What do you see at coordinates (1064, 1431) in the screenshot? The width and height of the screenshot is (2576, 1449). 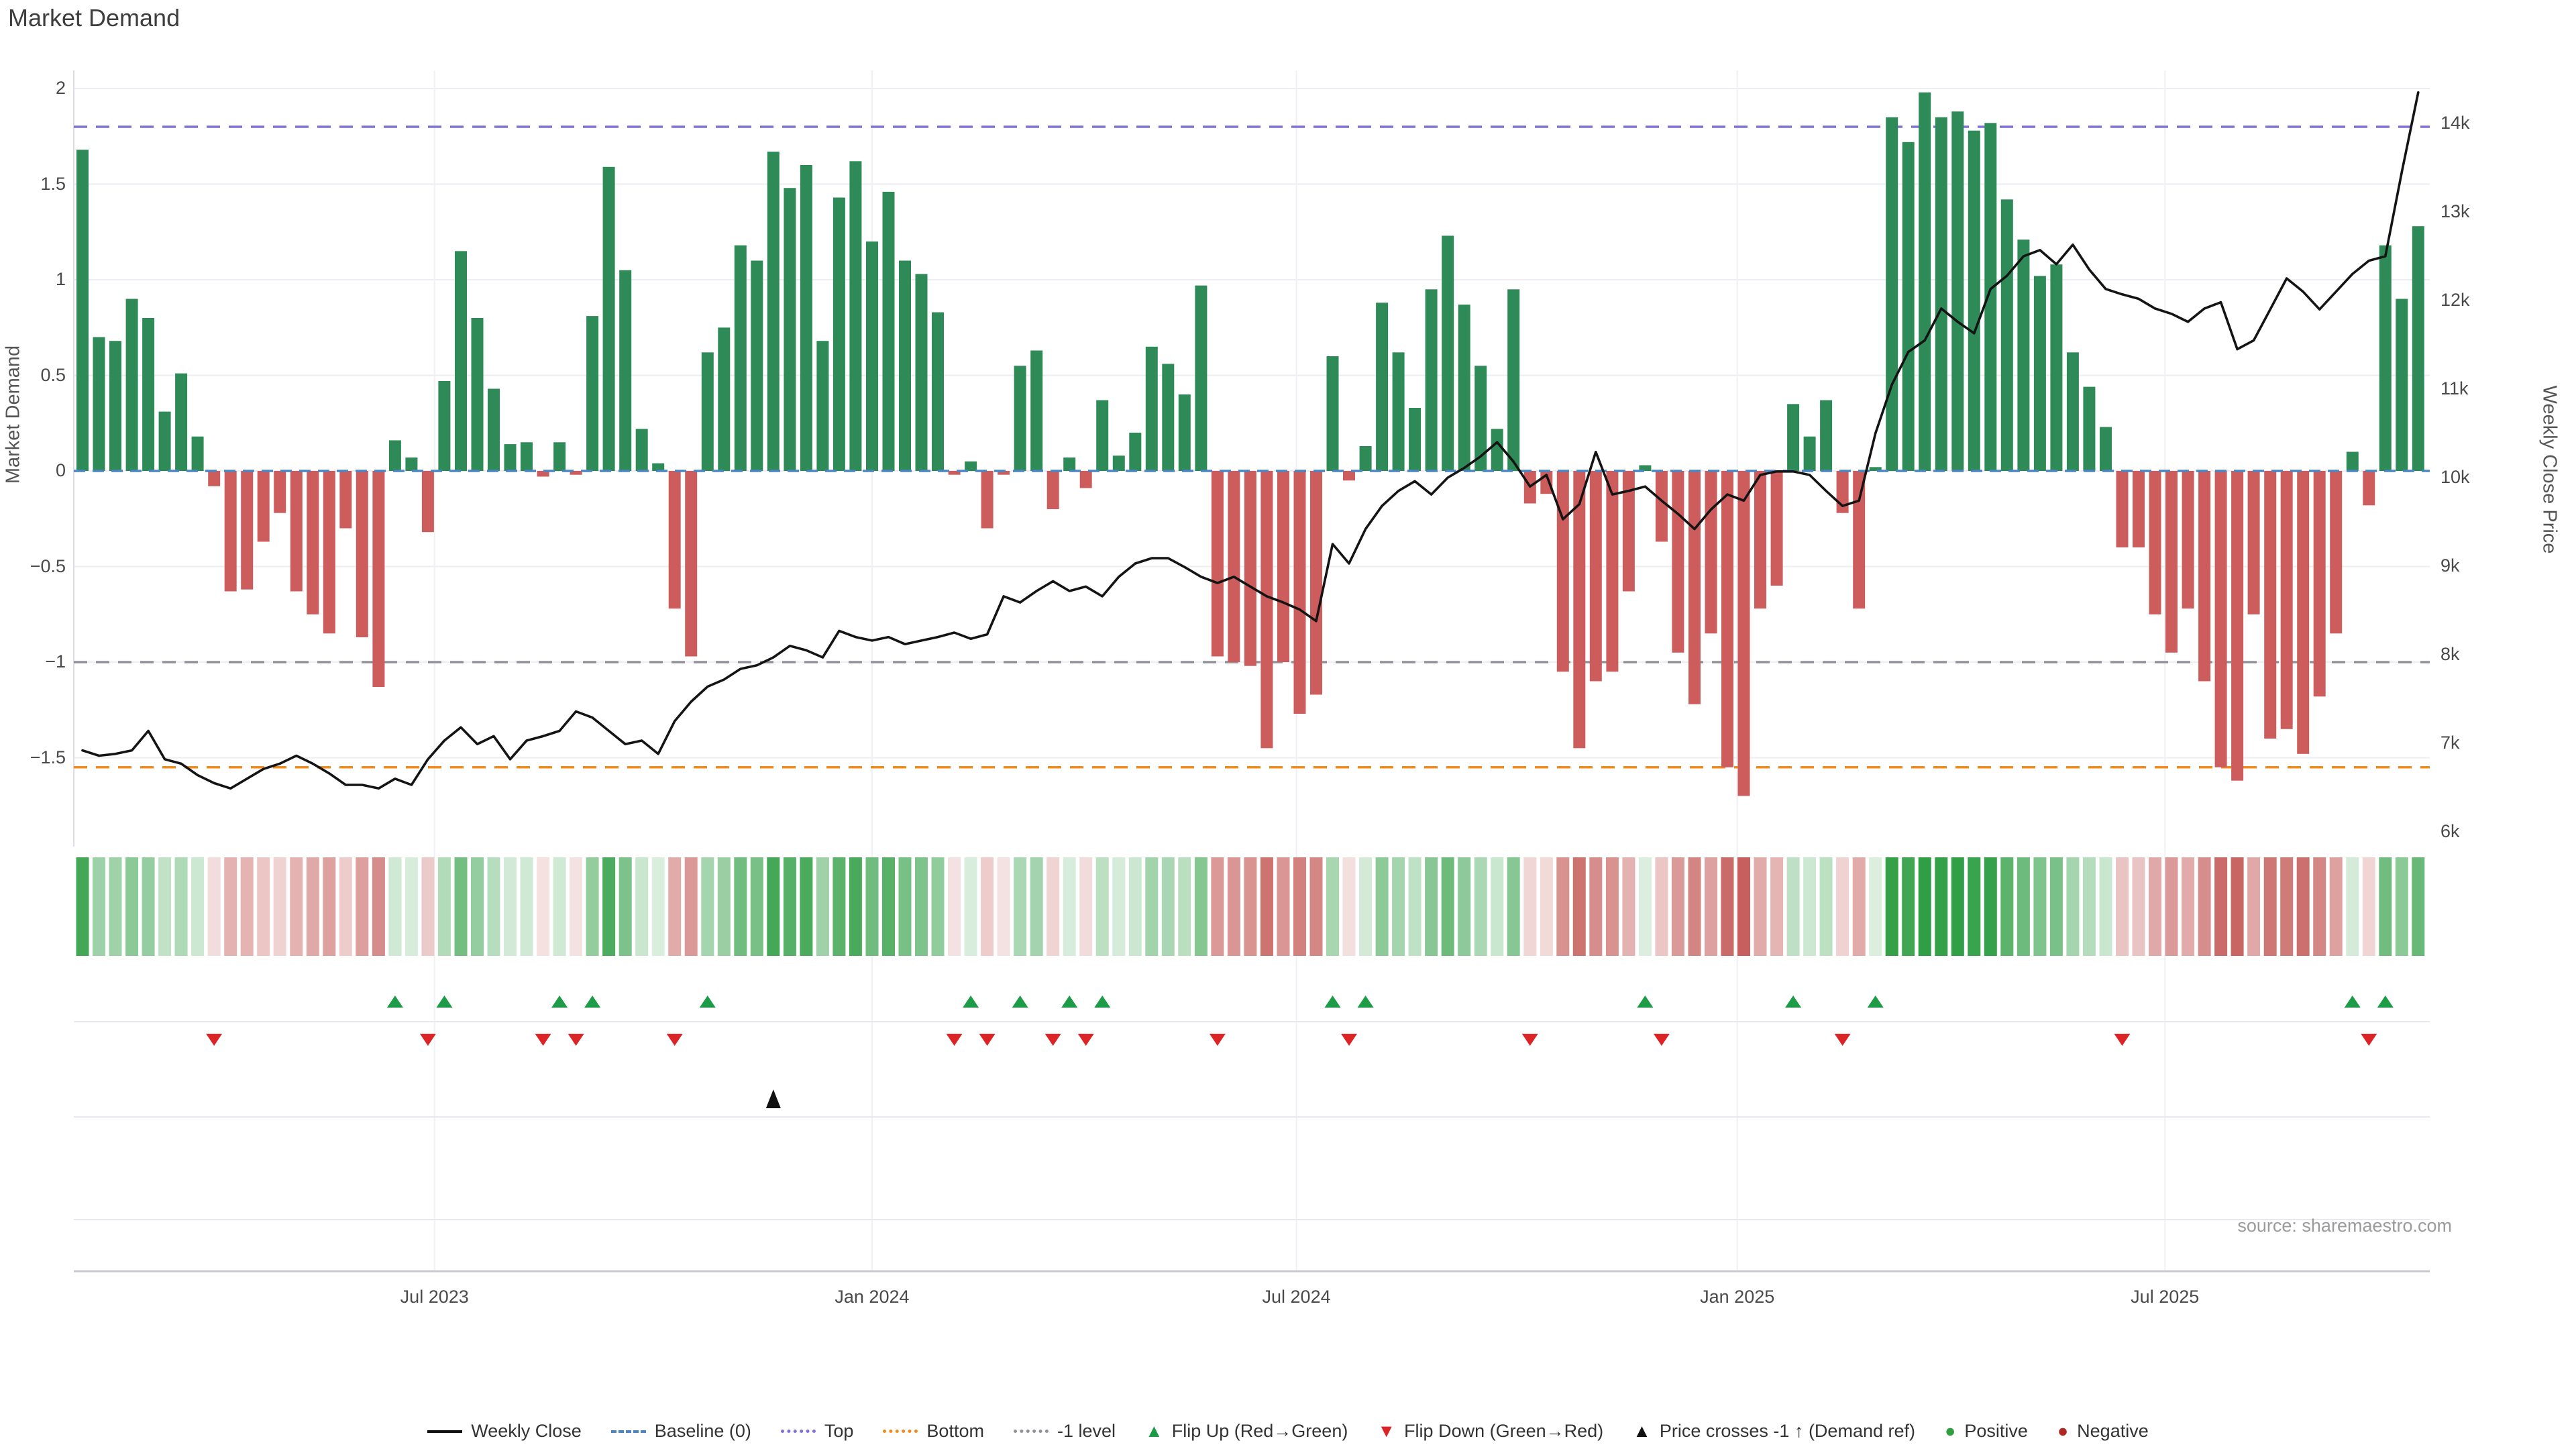 I see `legend-item: -1 level` at bounding box center [1064, 1431].